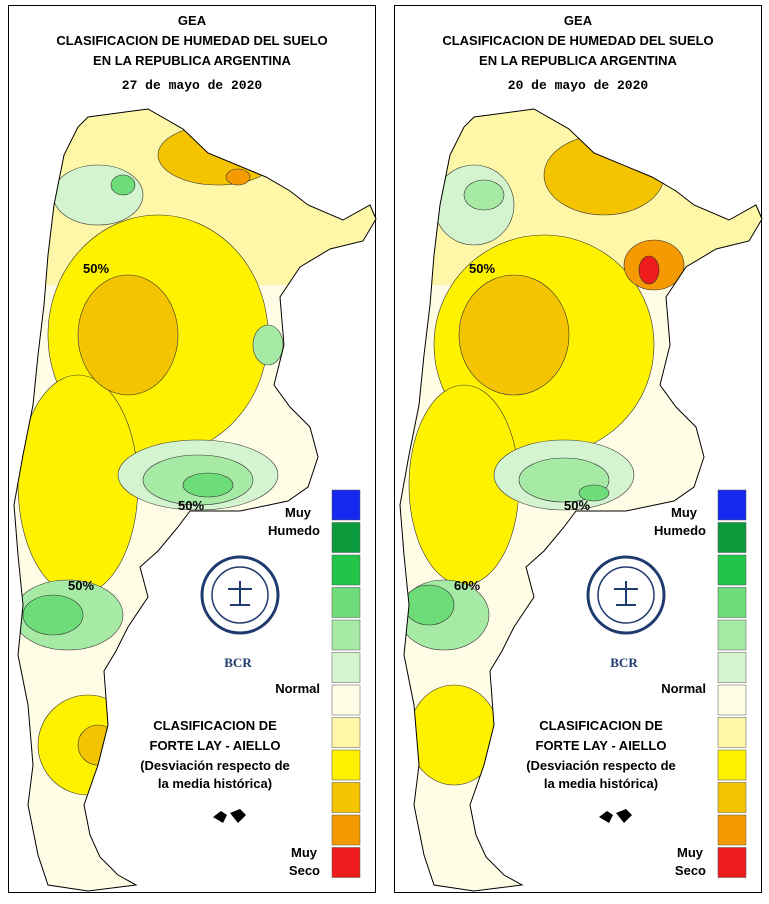 The width and height of the screenshot is (769, 904). I want to click on header-date: 20 de mayo de 2020, so click(578, 85).